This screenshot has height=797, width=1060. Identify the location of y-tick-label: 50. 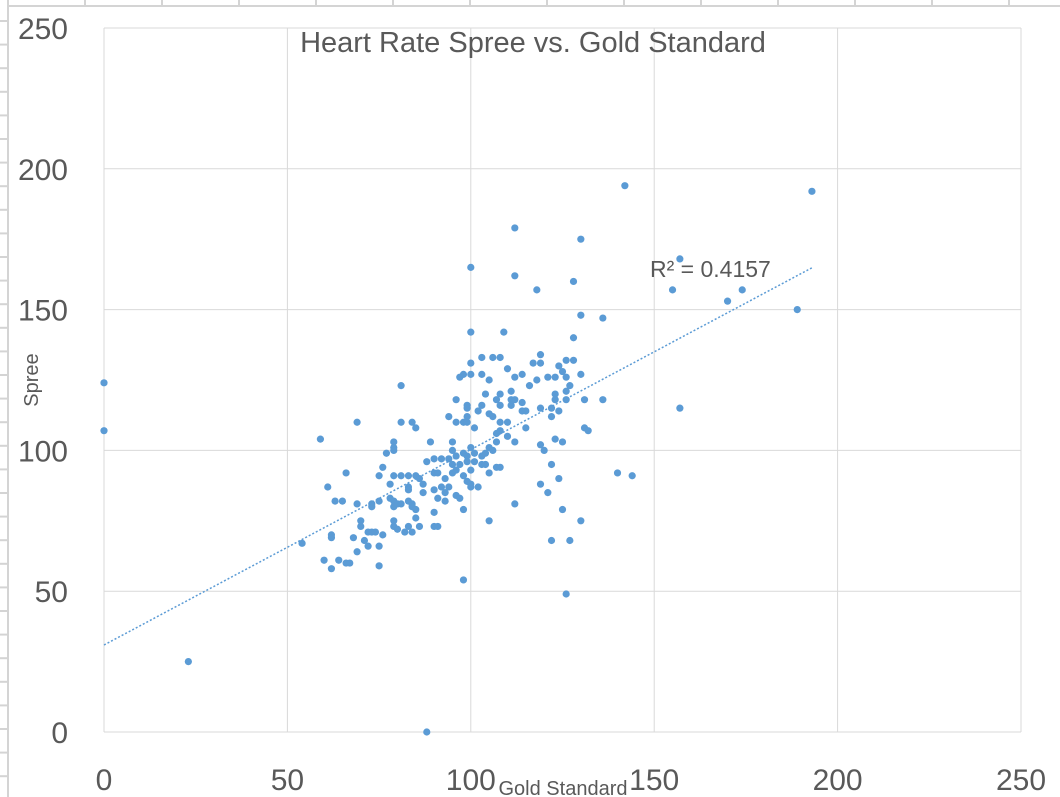
(51, 592).